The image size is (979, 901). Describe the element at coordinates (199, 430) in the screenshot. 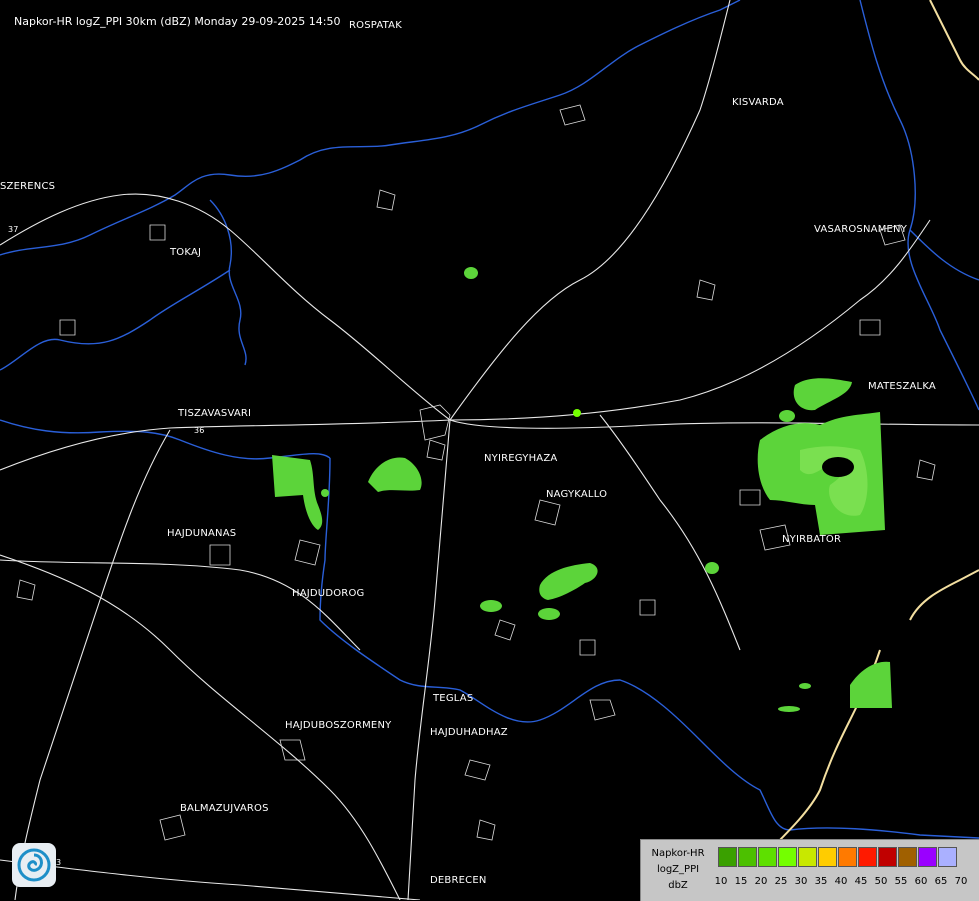

I see `road-number: 36` at that location.